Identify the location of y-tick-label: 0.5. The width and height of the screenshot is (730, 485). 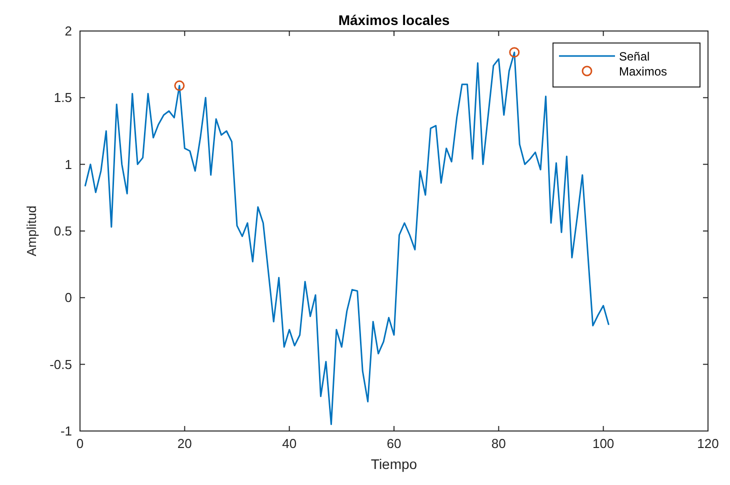
(63, 231).